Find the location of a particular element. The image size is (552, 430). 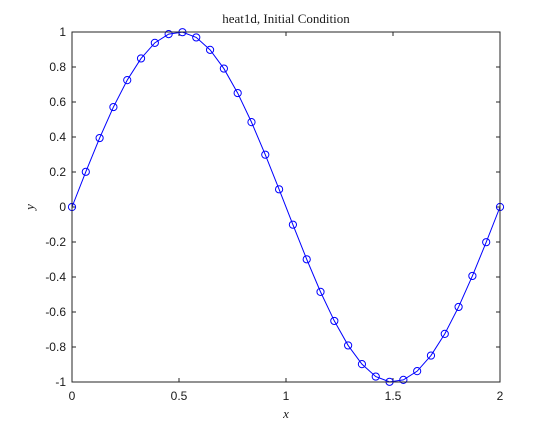

y-tick-label: -0.6 is located at coordinates (55, 312).